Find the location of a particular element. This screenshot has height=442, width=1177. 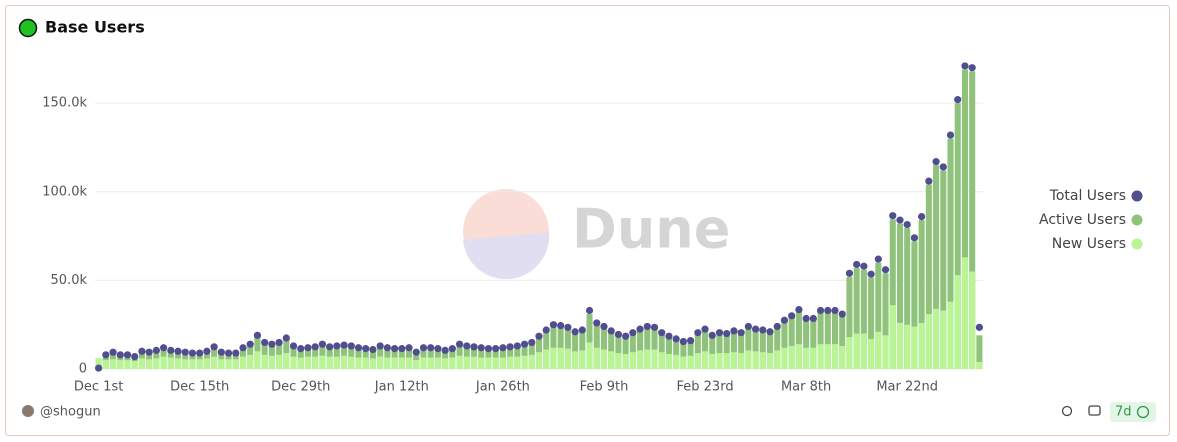

x-tick-label: Dec 1st is located at coordinates (98, 387).